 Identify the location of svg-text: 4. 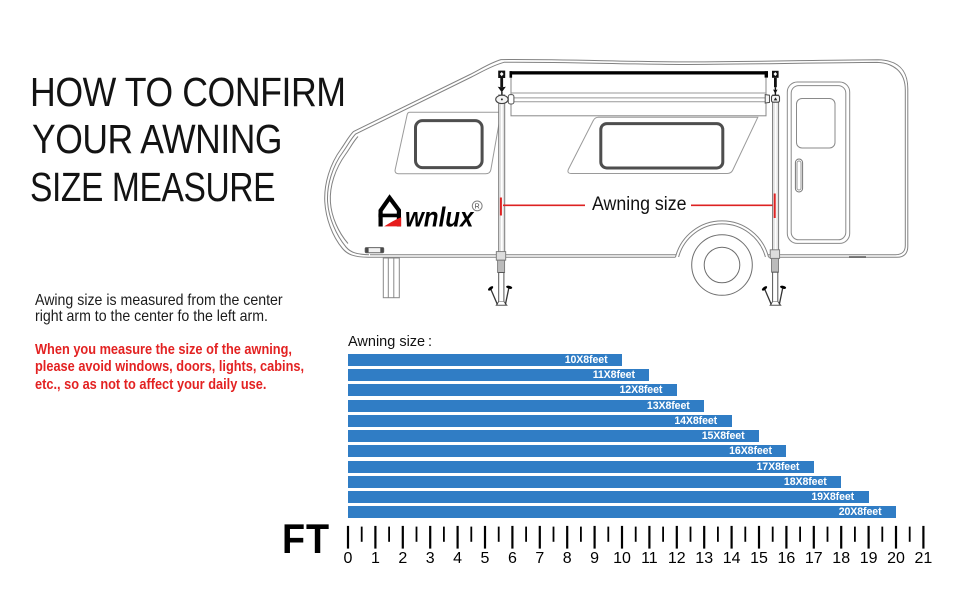
(457, 558).